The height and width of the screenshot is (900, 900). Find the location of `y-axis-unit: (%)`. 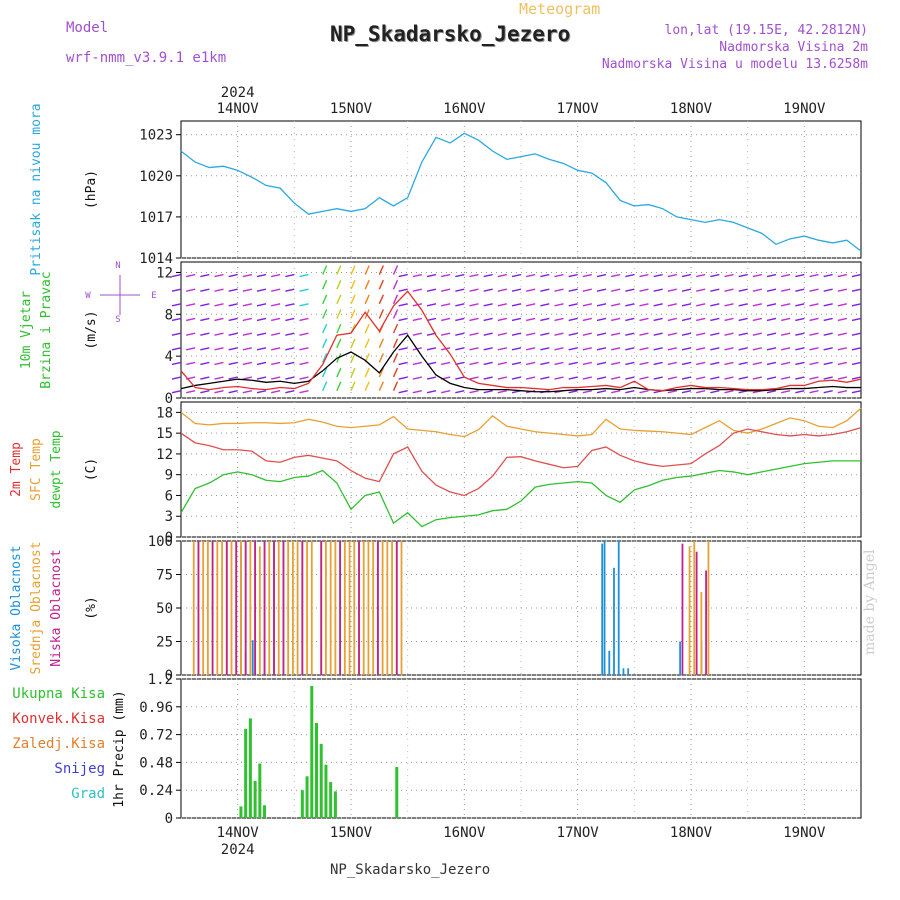

y-axis-unit: (%) is located at coordinates (91, 607).